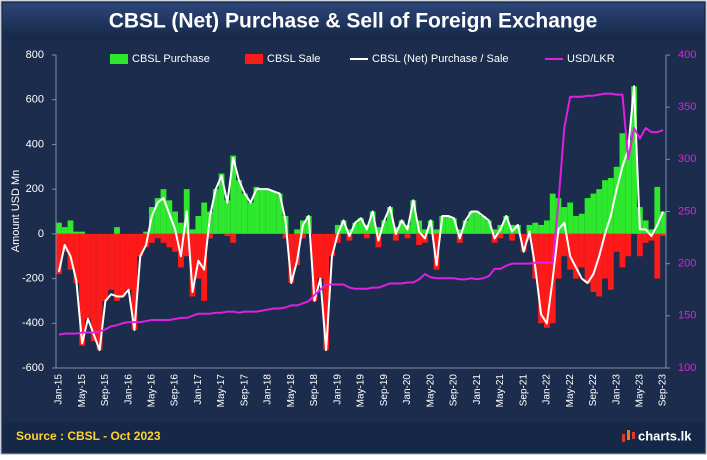  Describe the element at coordinates (221, 391) in the screenshot. I see `x-tick-label: May-17` at that location.